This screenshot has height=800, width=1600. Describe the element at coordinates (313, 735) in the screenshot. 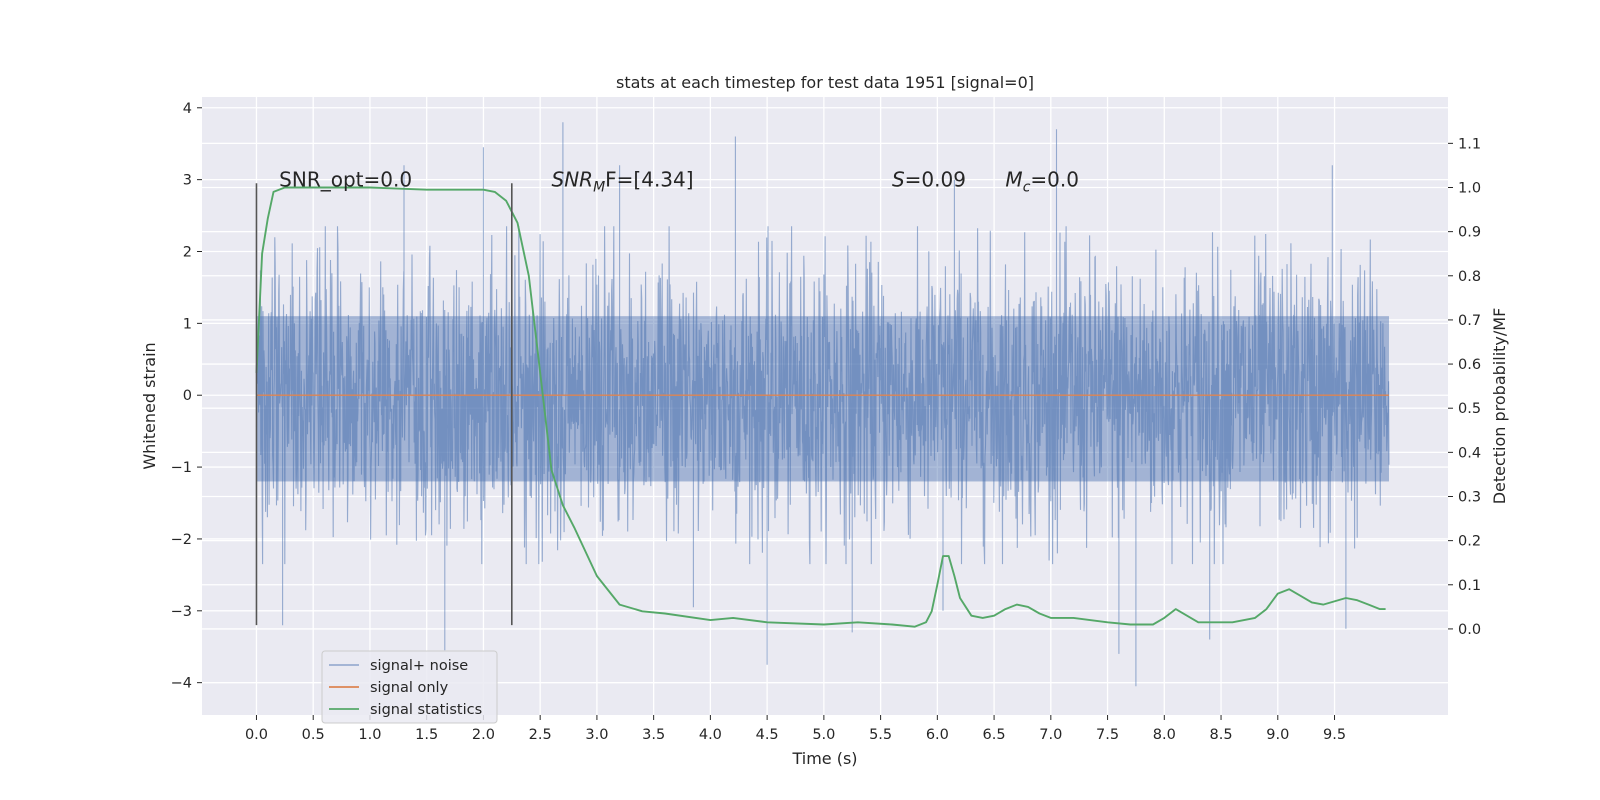

I see `x-tick-label-1: 0.5` at that location.